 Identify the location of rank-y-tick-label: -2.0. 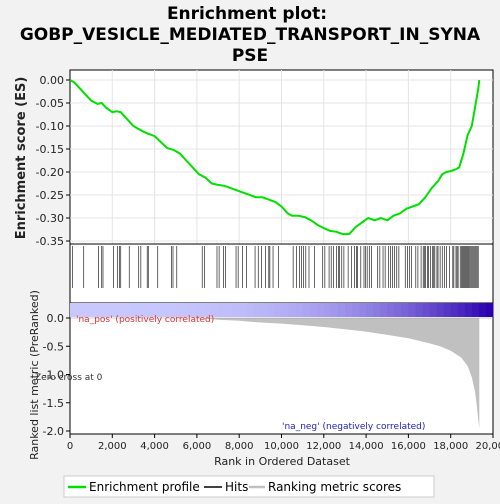
(53, 431).